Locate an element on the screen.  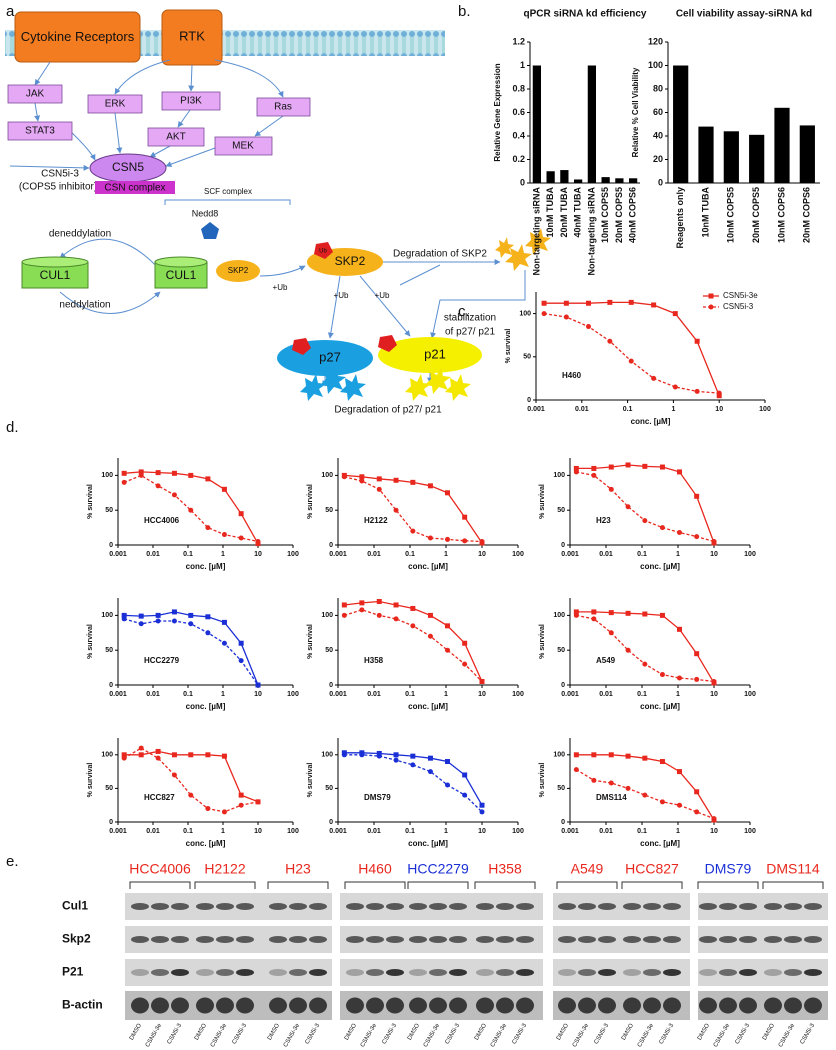
ub-tag is located at coordinates (323, 250).